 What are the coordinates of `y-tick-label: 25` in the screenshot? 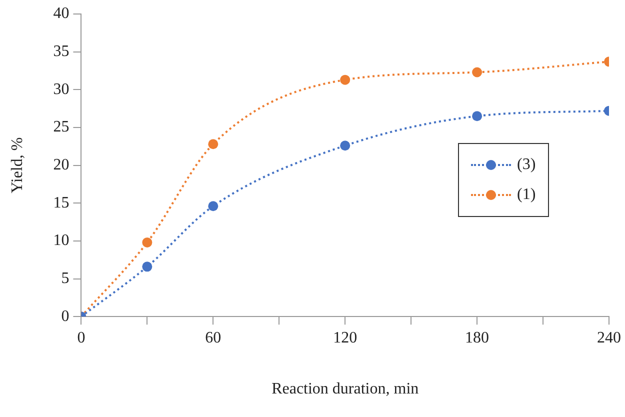 It's located at (61, 127).